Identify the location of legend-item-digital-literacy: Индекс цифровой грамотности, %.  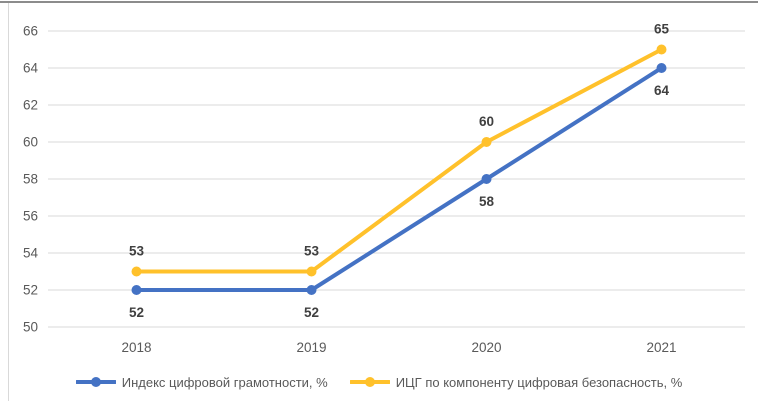
(201, 382).